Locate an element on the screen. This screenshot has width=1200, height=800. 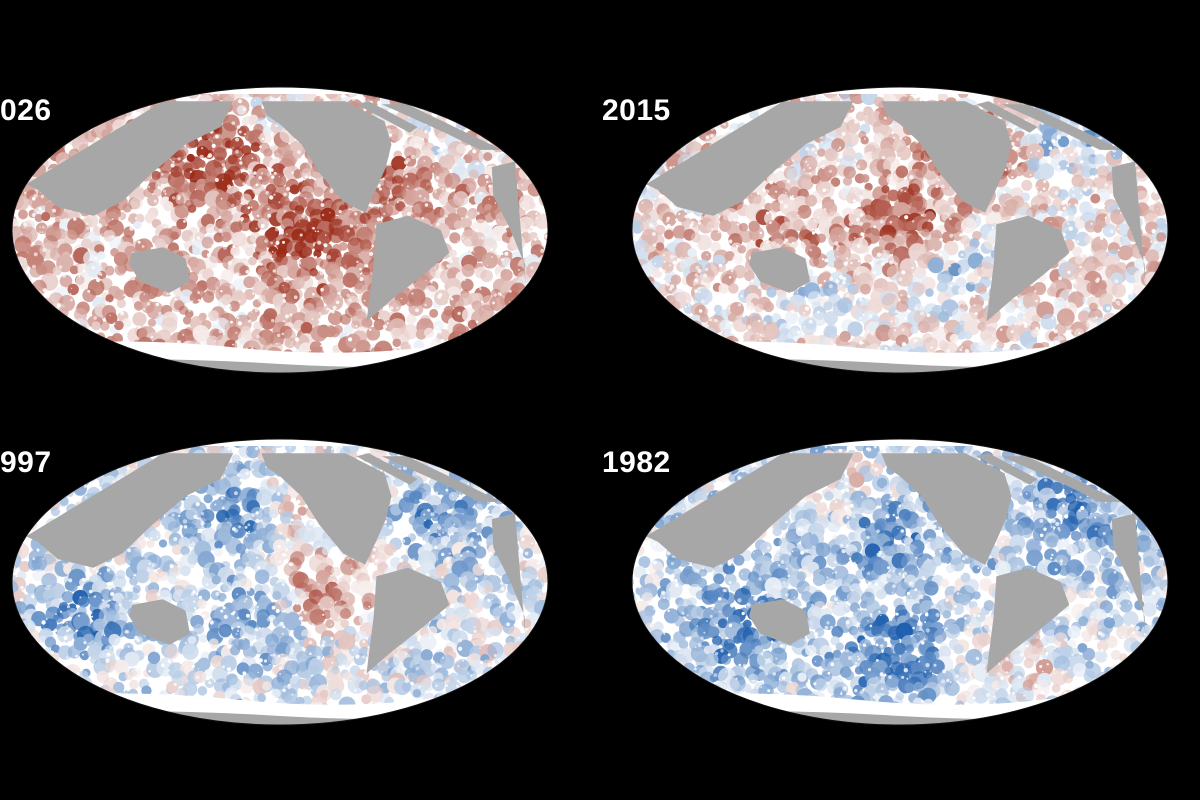
panel-year-label: 2015 is located at coordinates (636, 110).